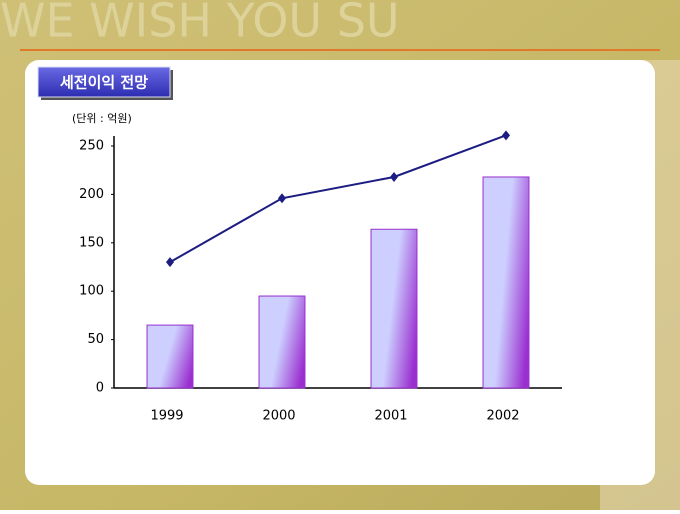  What do you see at coordinates (338, 199) in the screenshot?
I see `line` at bounding box center [338, 199].